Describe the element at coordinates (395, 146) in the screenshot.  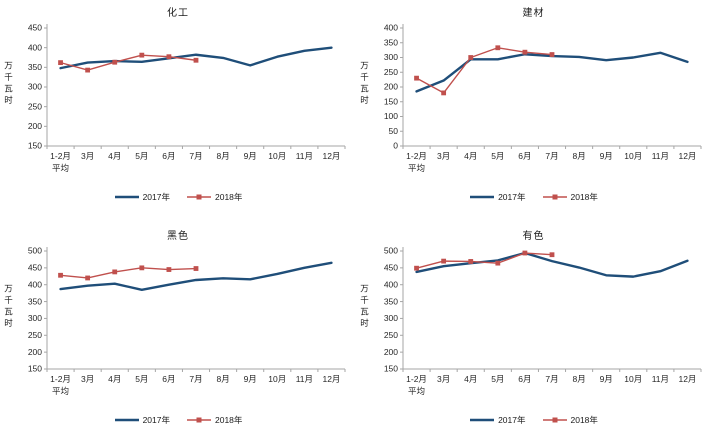
I see `svg-text: 0` at that location.